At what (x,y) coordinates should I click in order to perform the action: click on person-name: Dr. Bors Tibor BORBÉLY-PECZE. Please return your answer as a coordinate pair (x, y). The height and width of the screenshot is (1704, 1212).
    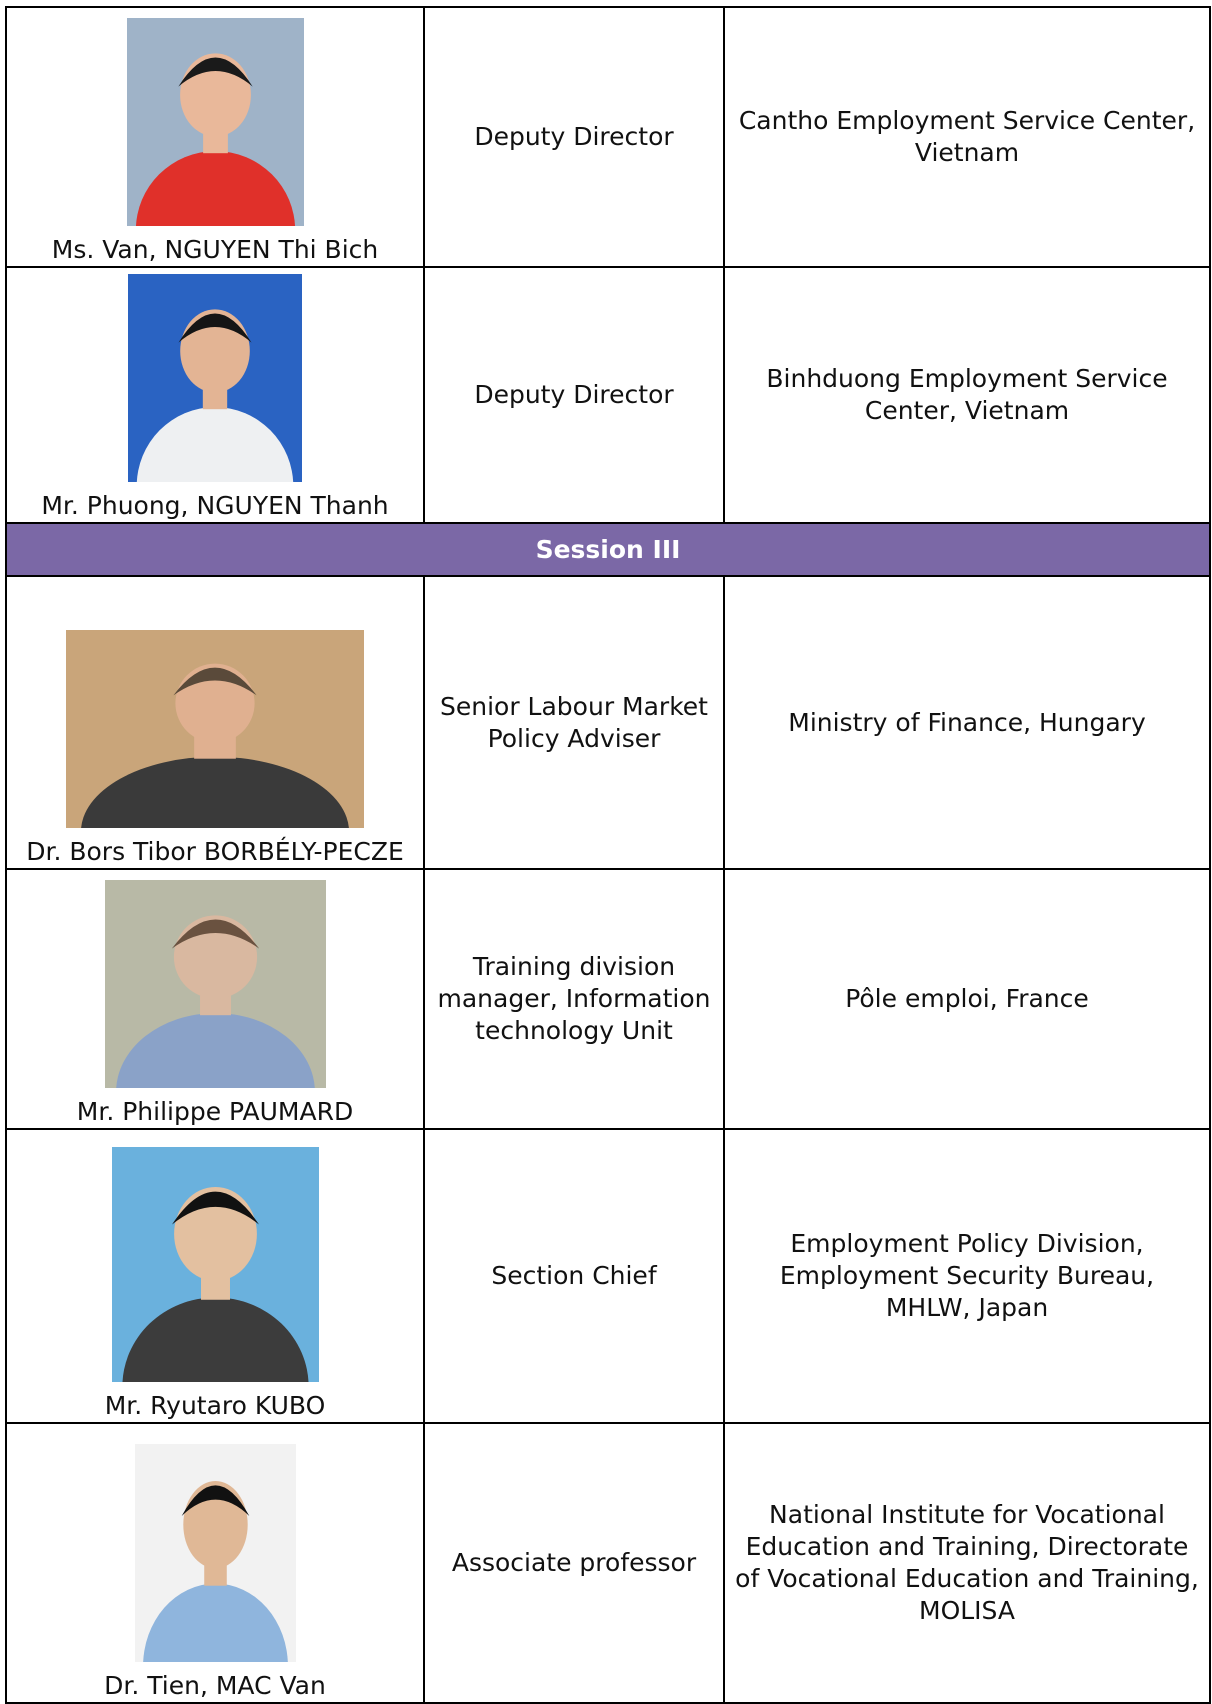
    Looking at the image, I should click on (215, 851).